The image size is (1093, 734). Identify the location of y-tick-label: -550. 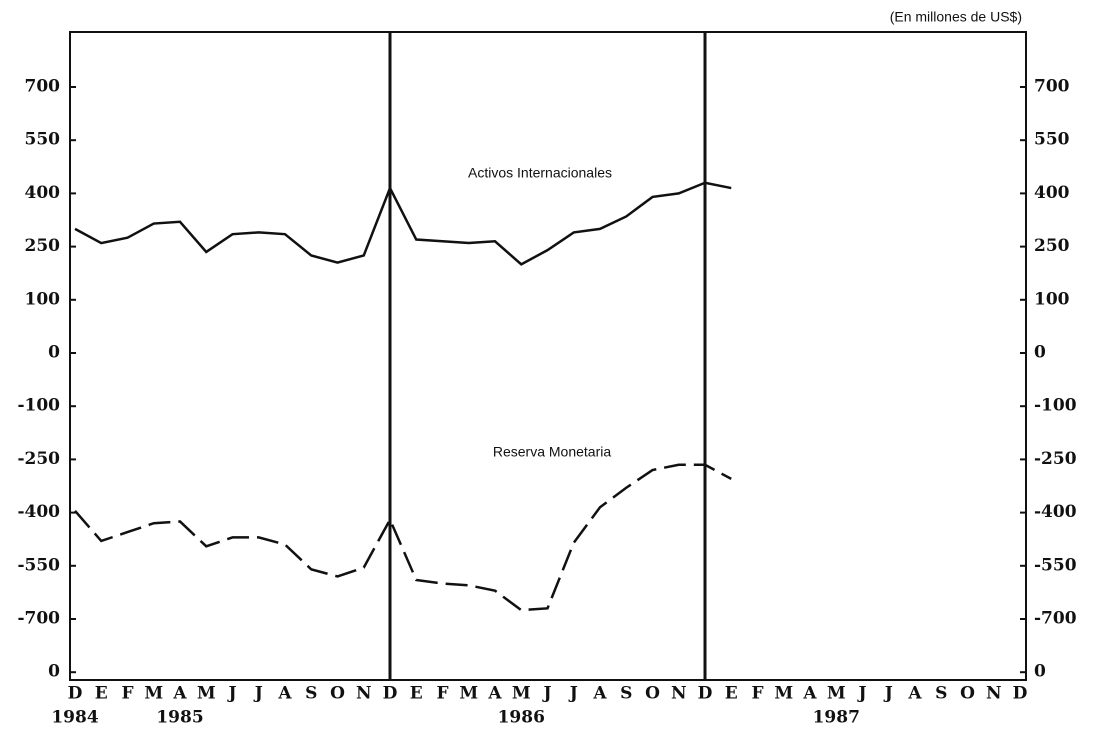
(38, 565).